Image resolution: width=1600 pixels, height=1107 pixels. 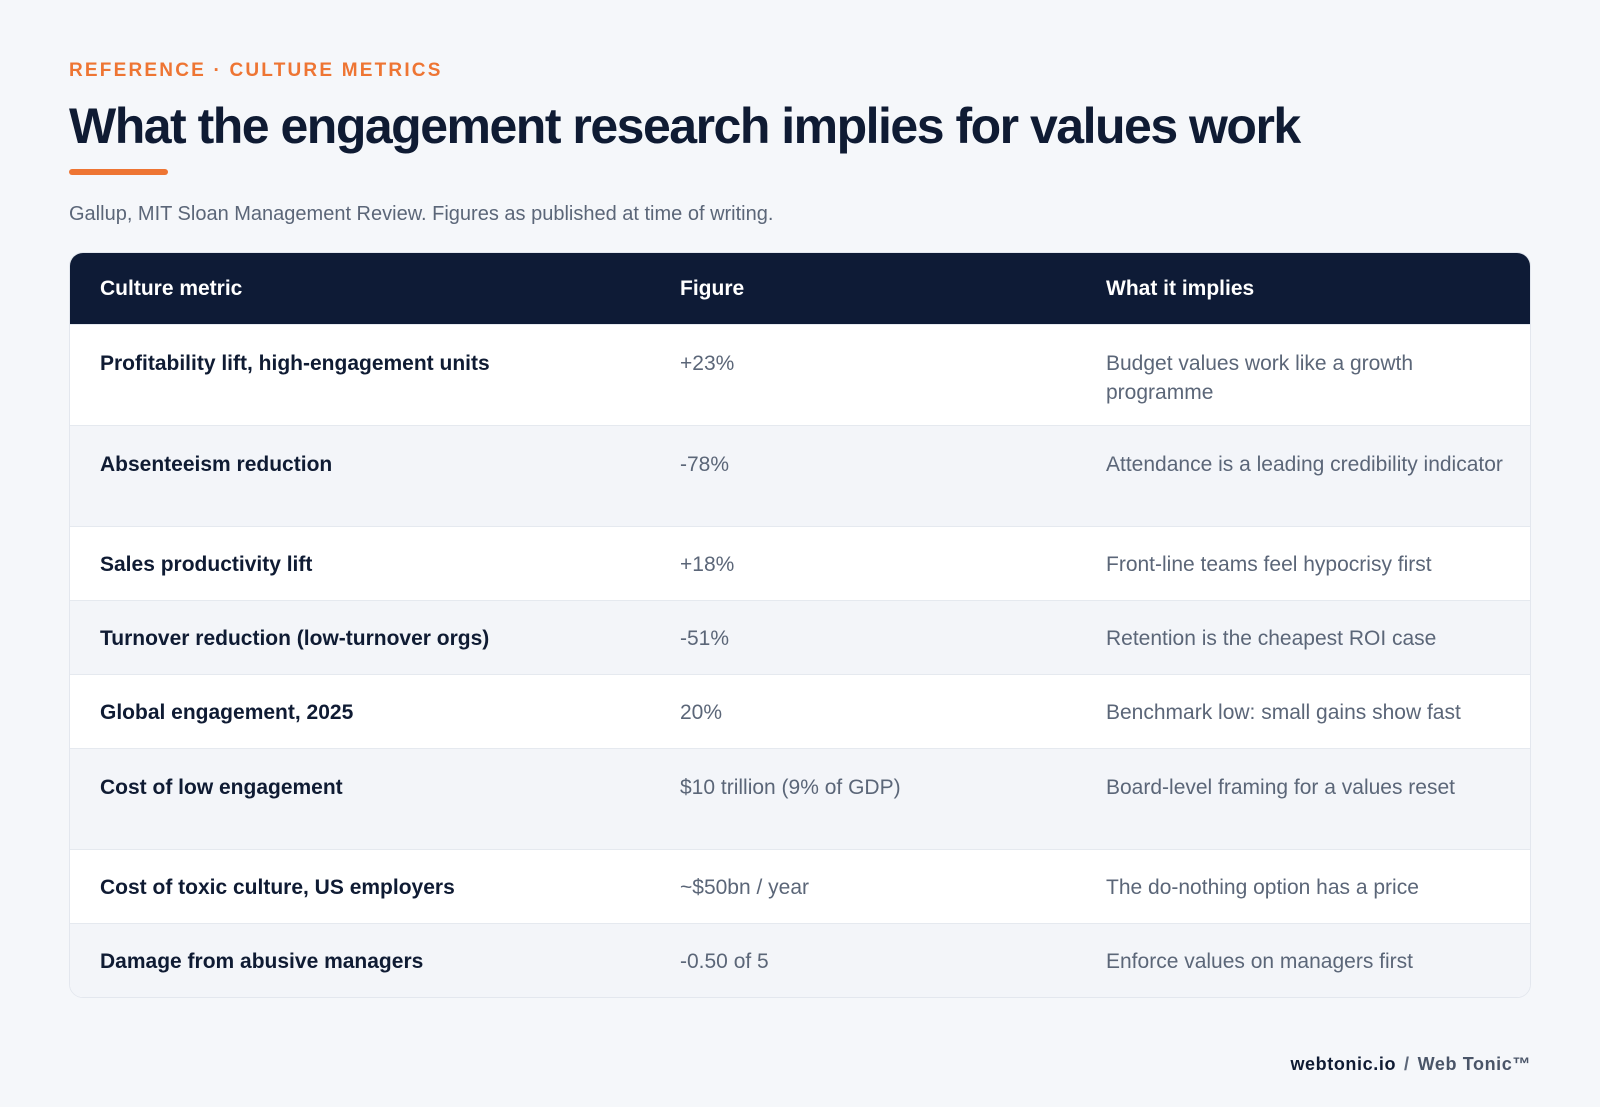 I want to click on footer-credit: webtonic.io / Web Tonic™, so click(x=1410, y=1064).